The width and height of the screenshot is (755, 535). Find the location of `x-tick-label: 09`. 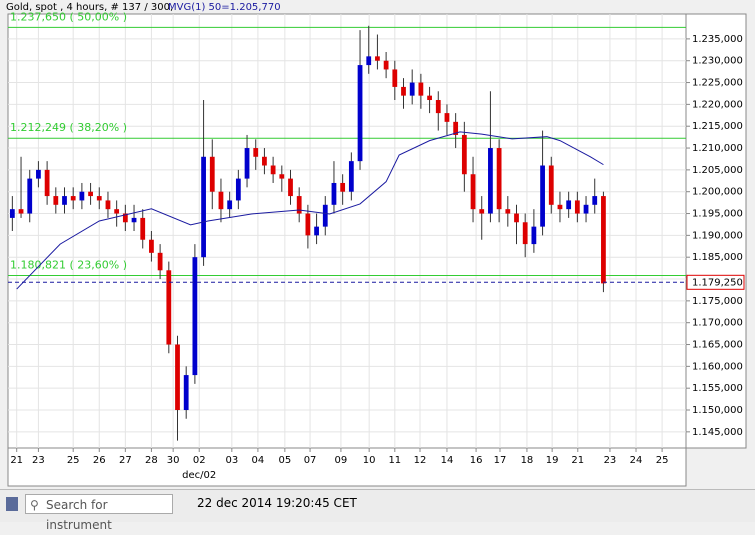

x-tick-label: 09 is located at coordinates (341, 460).